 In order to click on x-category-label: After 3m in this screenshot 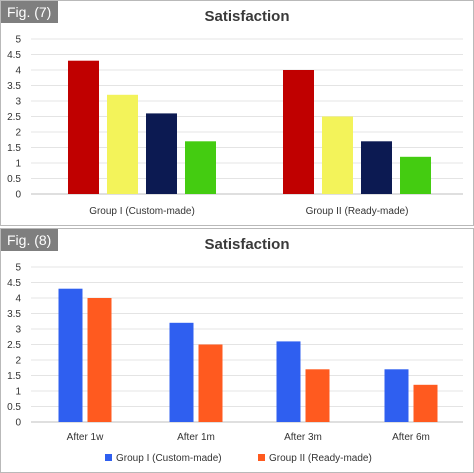, I will do `click(303, 437)`.